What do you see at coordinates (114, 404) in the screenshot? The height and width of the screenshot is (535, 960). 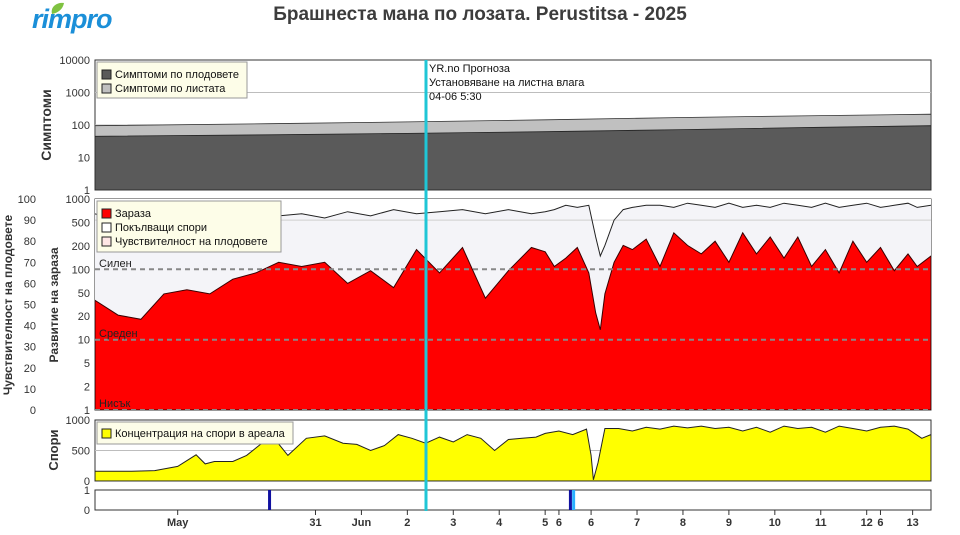 I see `risk-level-low: Нисък` at bounding box center [114, 404].